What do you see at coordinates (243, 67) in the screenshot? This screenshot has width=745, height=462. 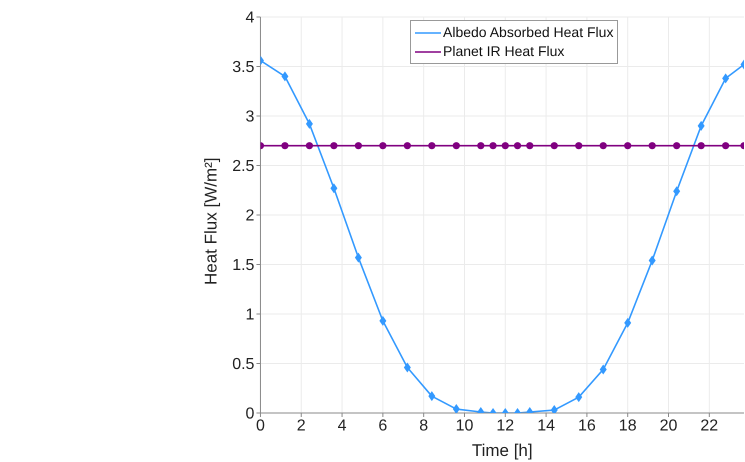 I see `y-tick-label: 3.5` at bounding box center [243, 67].